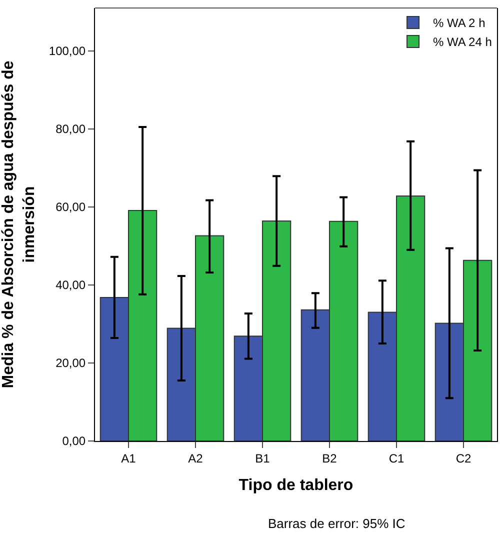 Image resolution: width=500 pixels, height=537 pixels. Describe the element at coordinates (337, 523) in the screenshot. I see `text: Barras de error: 95% IC` at that location.